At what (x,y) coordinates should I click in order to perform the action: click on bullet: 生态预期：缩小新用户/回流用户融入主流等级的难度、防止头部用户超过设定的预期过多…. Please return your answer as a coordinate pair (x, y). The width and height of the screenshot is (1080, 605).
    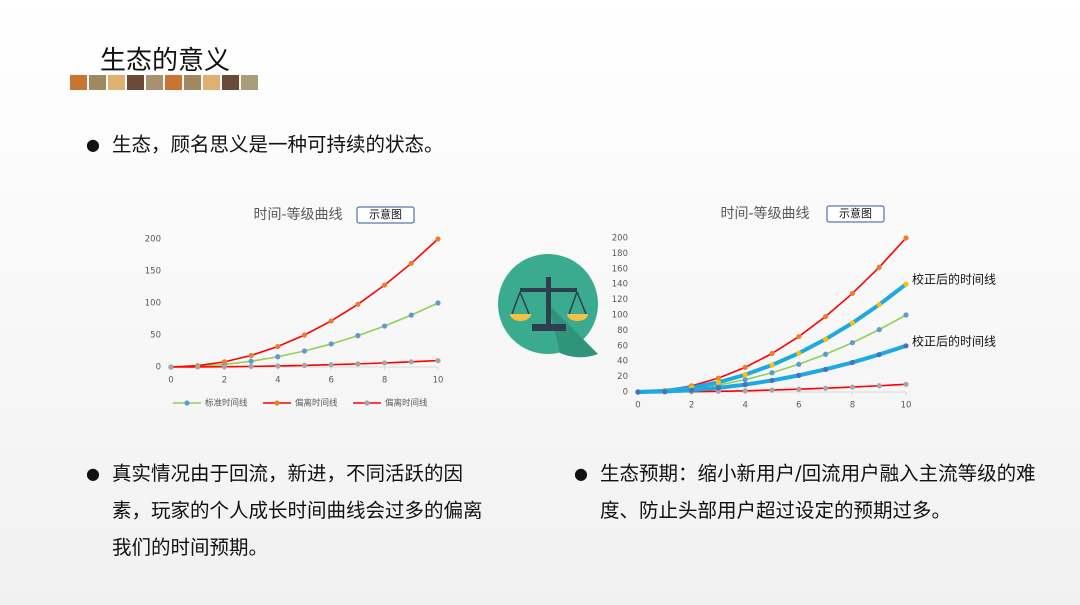
    Looking at the image, I should click on (807, 492).